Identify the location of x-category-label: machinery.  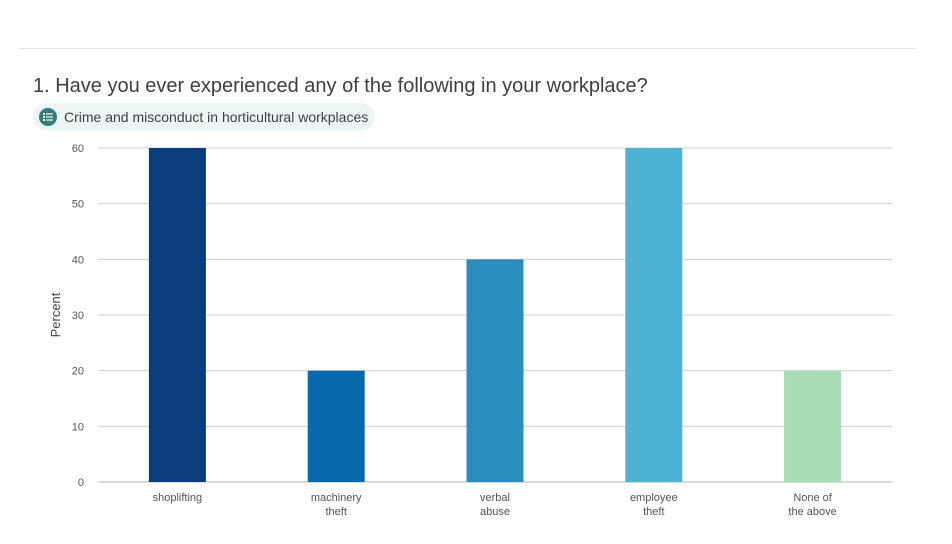
(336, 498).